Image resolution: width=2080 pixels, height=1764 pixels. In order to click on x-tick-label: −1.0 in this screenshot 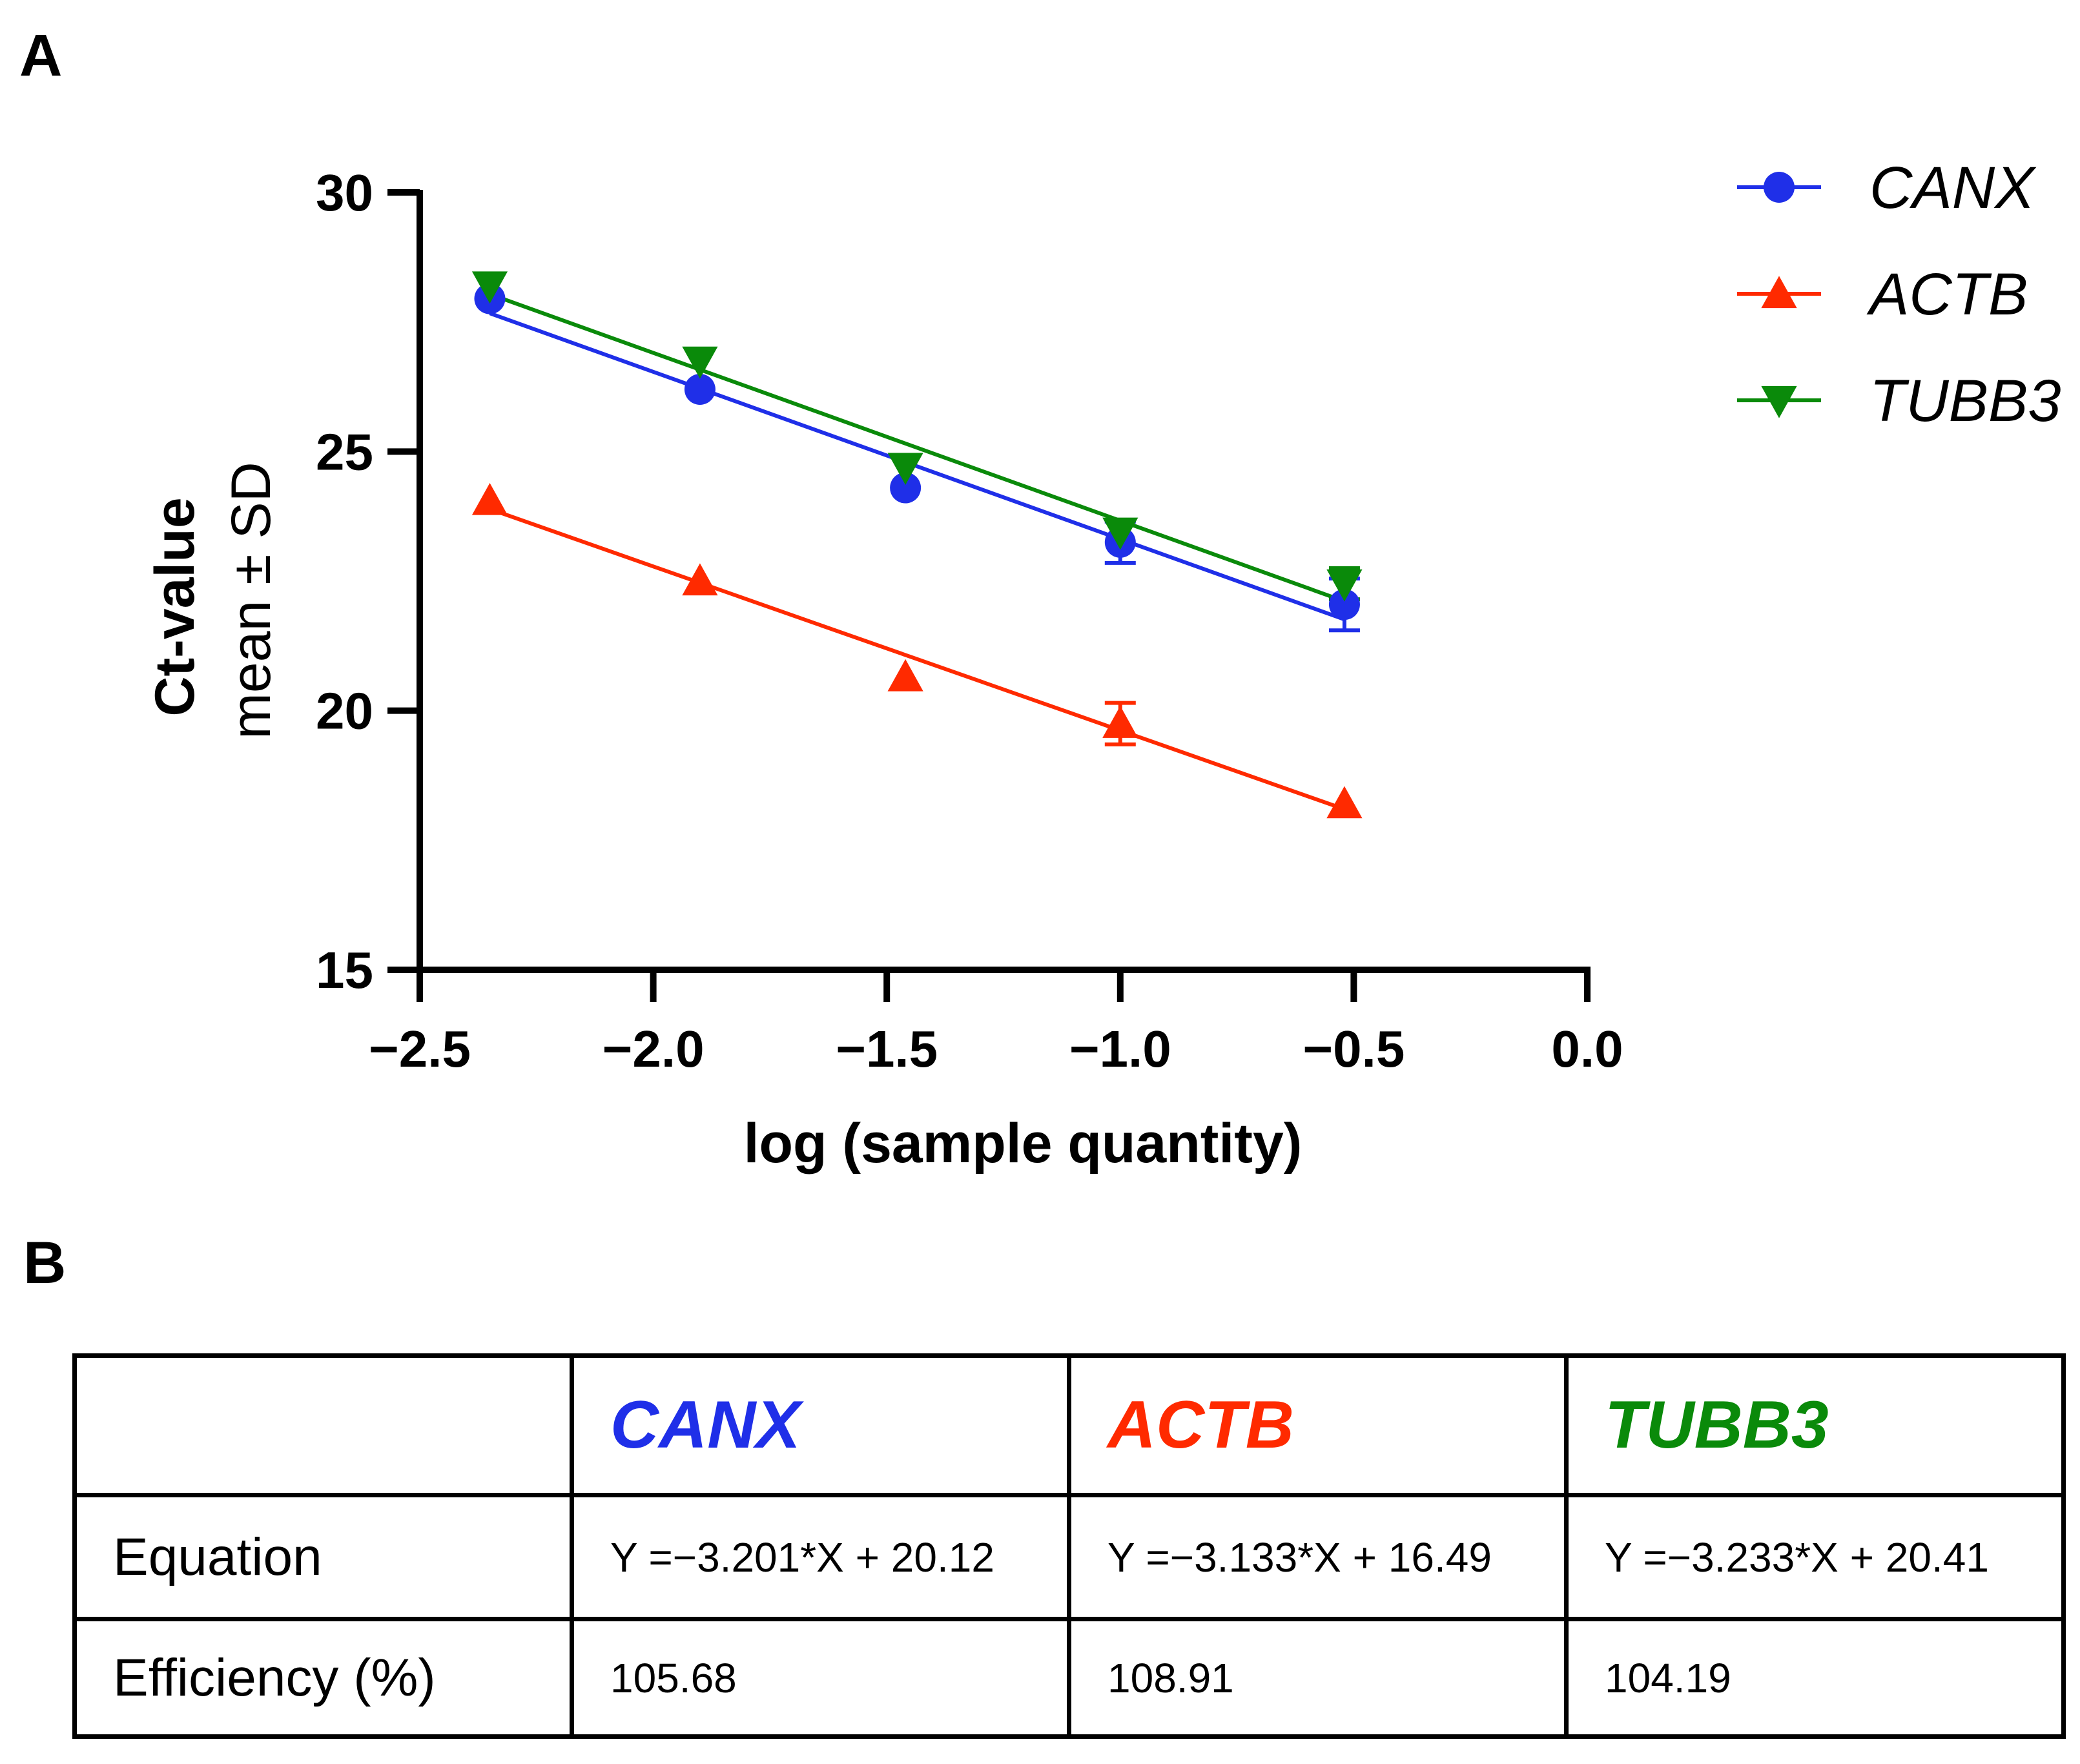, I will do `click(1120, 1049)`.